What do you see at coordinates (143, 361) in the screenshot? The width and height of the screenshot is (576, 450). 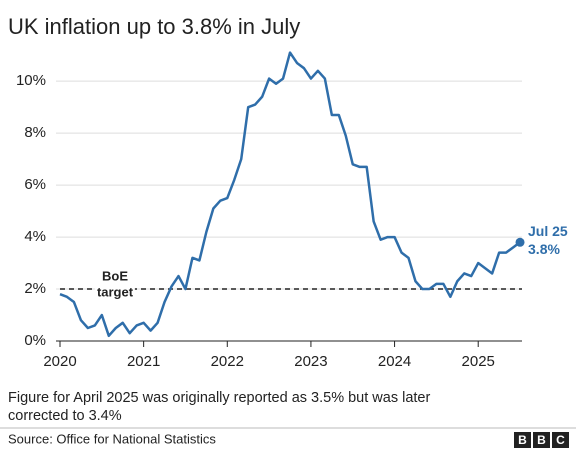 I see `x-tick-label: 2021` at bounding box center [143, 361].